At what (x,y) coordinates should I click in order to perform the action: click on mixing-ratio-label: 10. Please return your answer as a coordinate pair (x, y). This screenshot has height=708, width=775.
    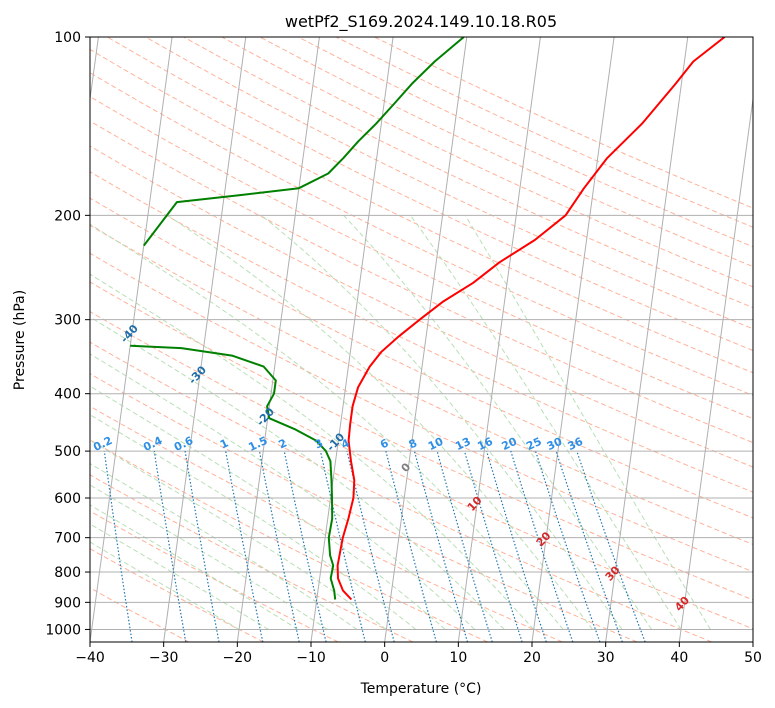
    Looking at the image, I should click on (436, 444).